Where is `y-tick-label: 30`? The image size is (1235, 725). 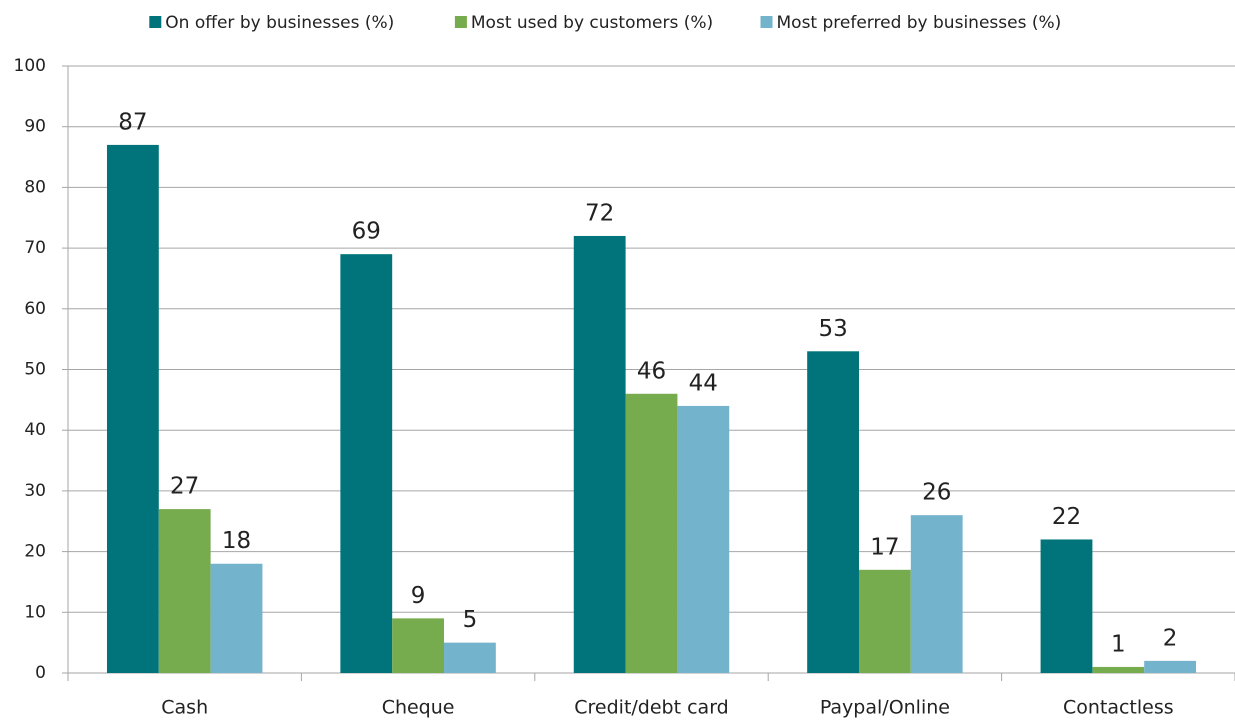 y-tick-label: 30 is located at coordinates (35, 491).